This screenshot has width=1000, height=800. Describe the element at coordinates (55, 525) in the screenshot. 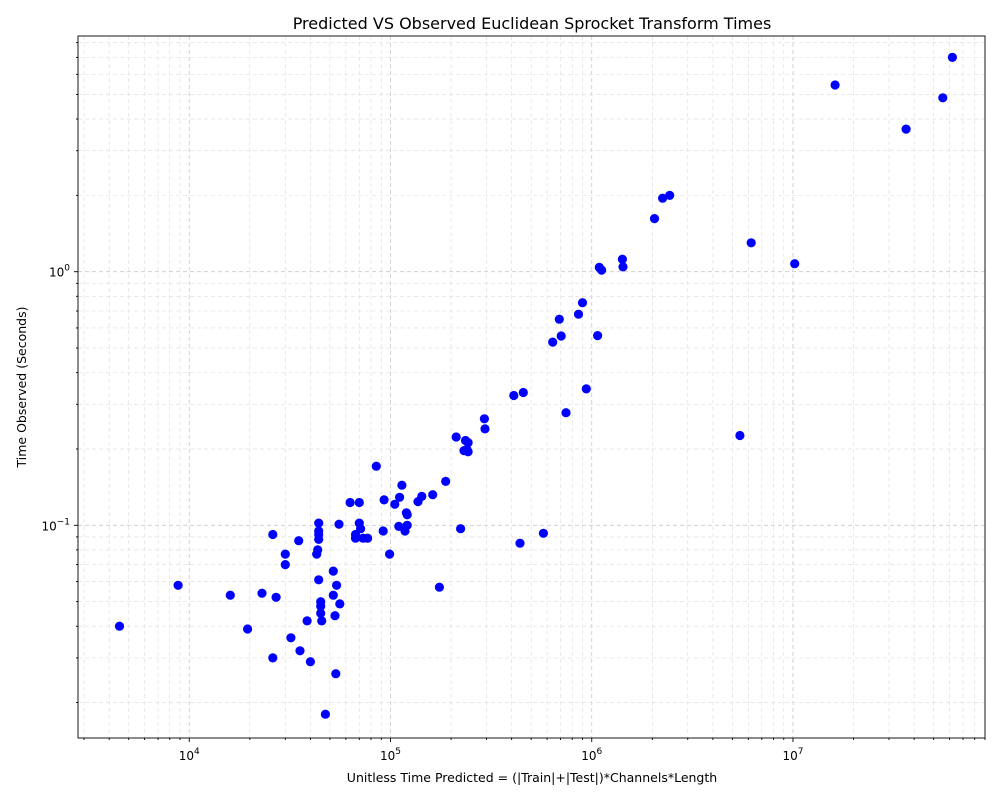

I see `y-tick-label: 10⁻¹` at that location.